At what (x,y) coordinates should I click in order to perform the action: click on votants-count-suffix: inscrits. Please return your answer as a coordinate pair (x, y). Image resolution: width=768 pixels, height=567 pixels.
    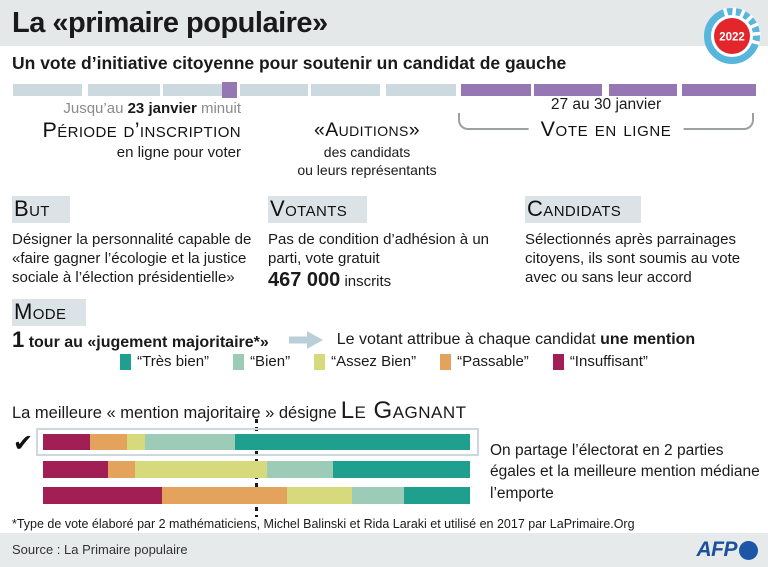
    Looking at the image, I should click on (366, 282).